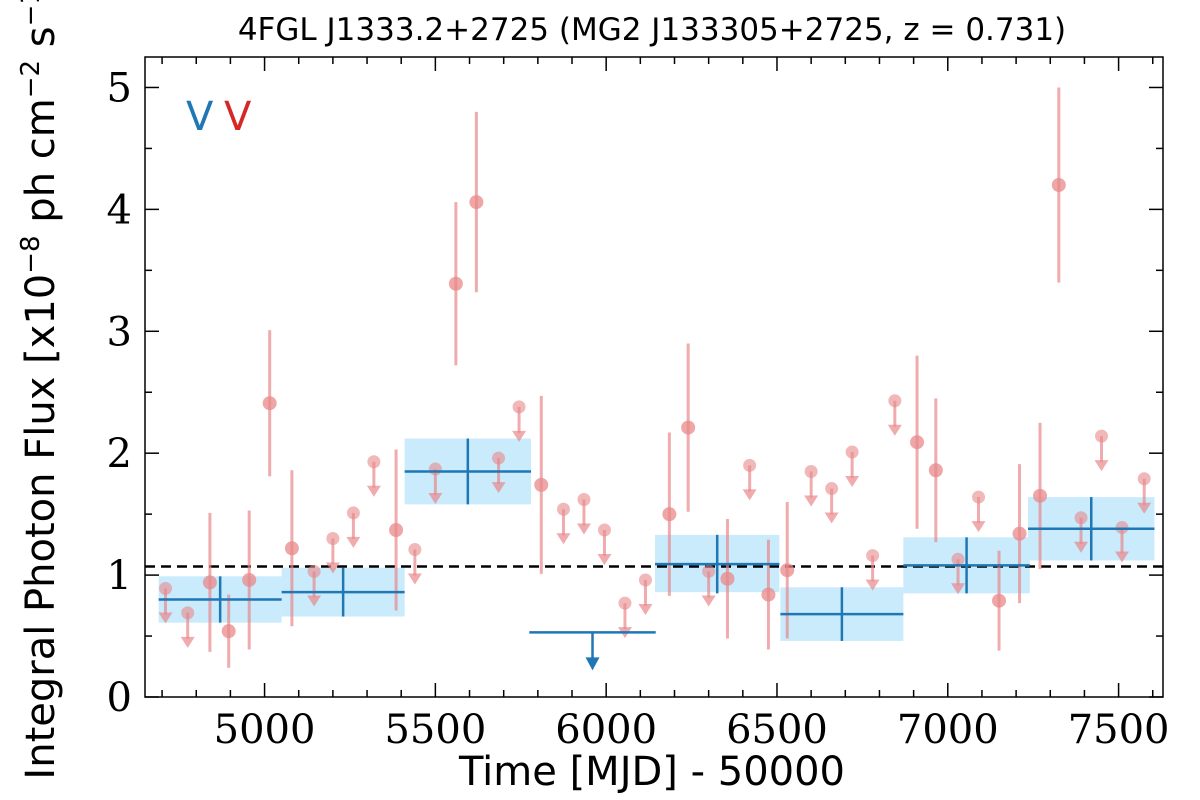 This screenshot has height=800, width=1200. Describe the element at coordinates (119, 576) in the screenshot. I see `y-tick-label: 1` at that location.